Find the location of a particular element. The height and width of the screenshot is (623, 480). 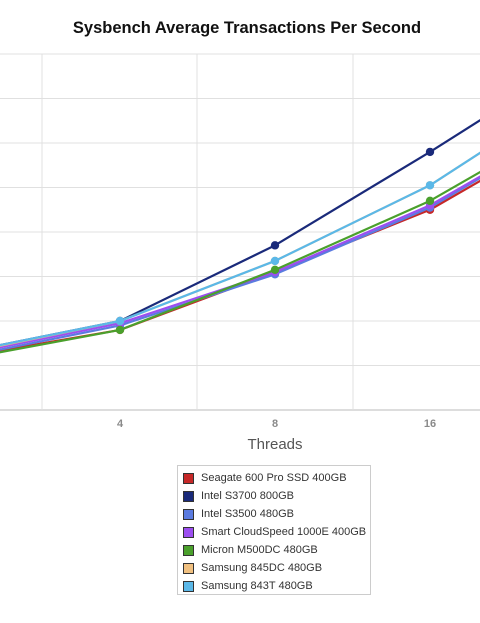

x-axis-label: Threads is located at coordinates (275, 444).